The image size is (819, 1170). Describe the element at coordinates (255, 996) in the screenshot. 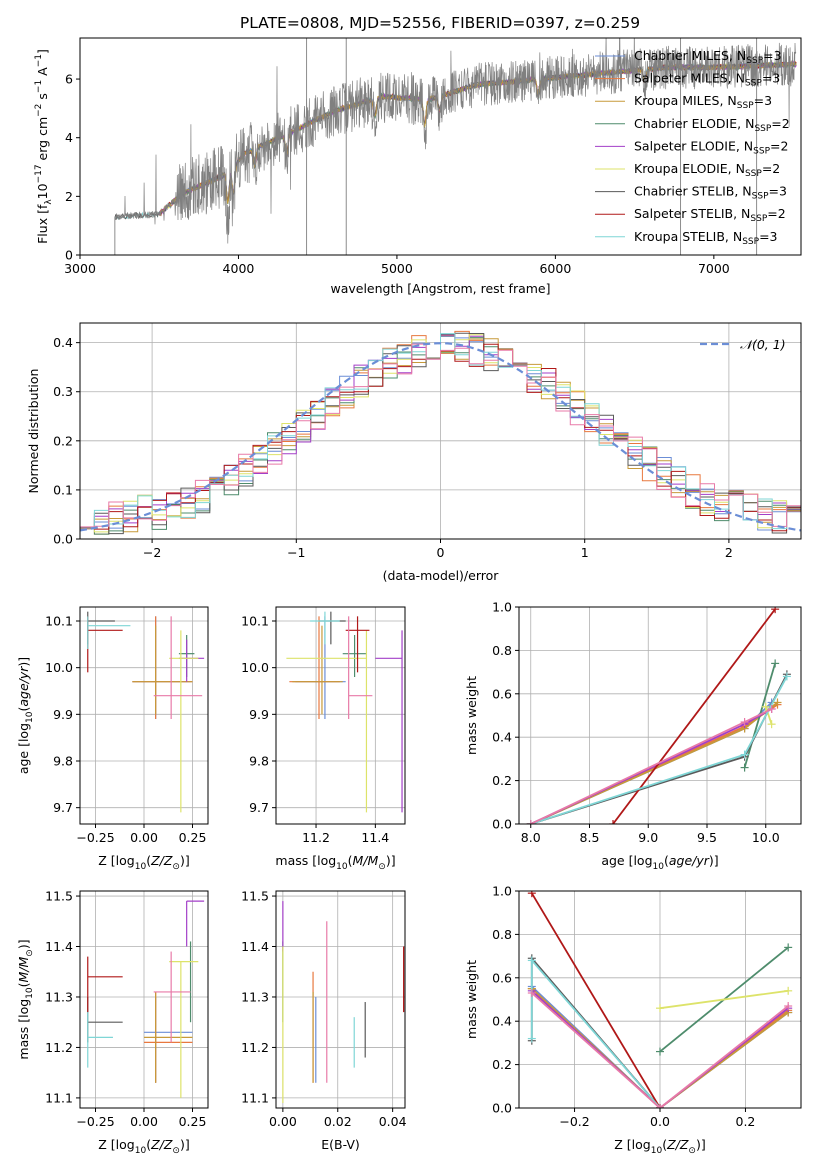

I see `y-tick-label: 11.3` at that location.